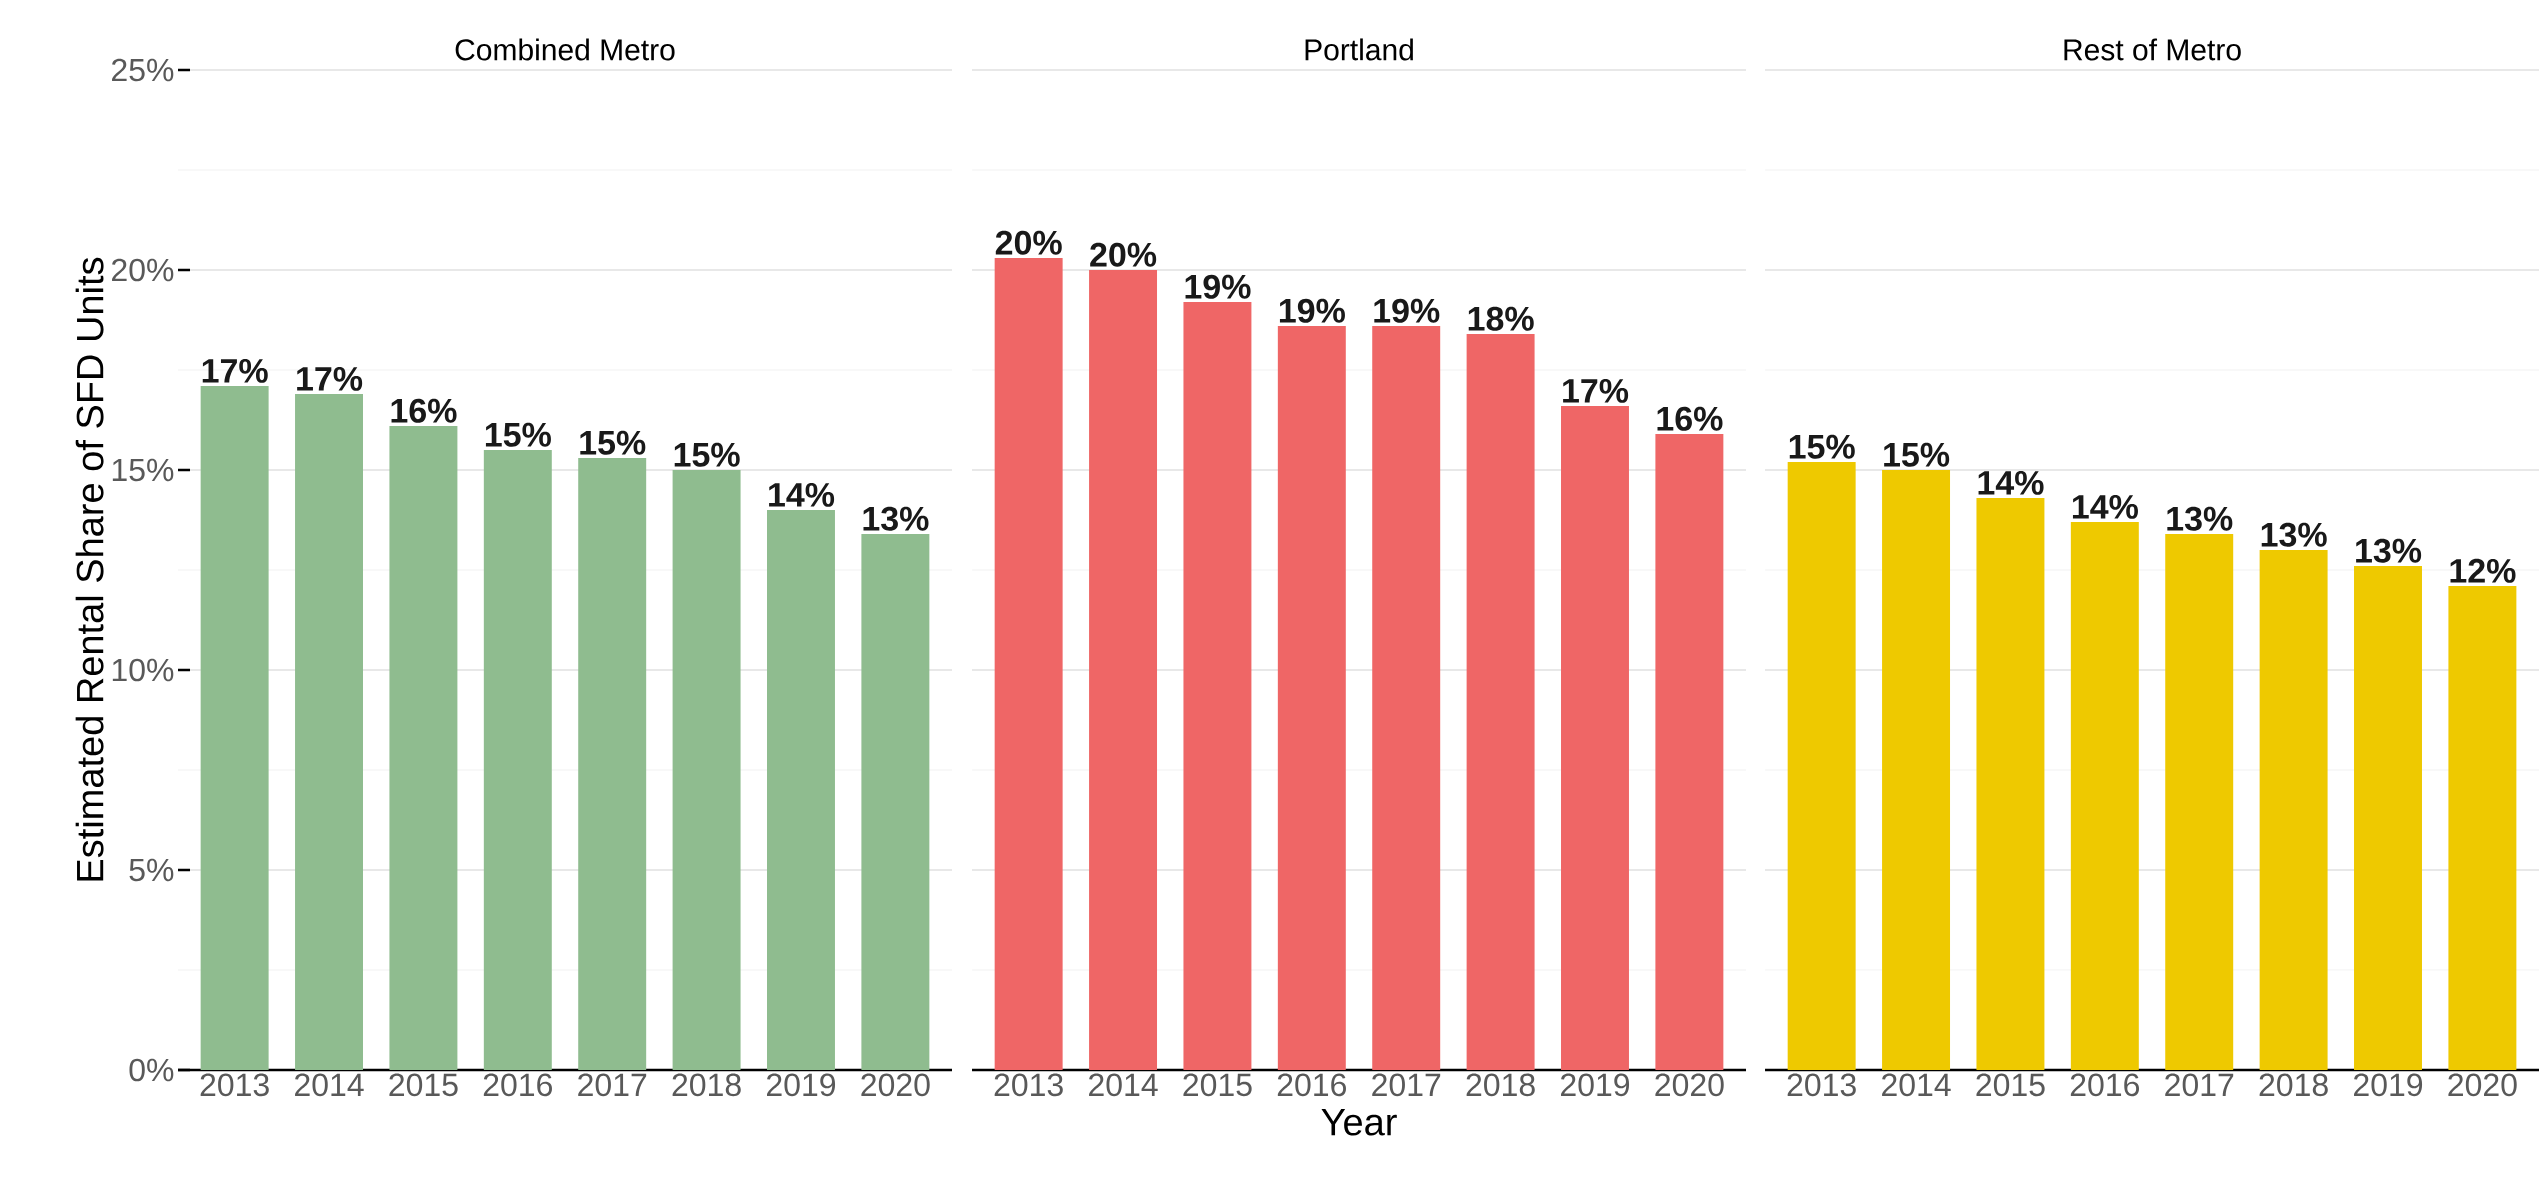 The width and height of the screenshot is (2539, 1180). Describe the element at coordinates (151, 870) in the screenshot. I see `y-tick-label: 5%` at that location.